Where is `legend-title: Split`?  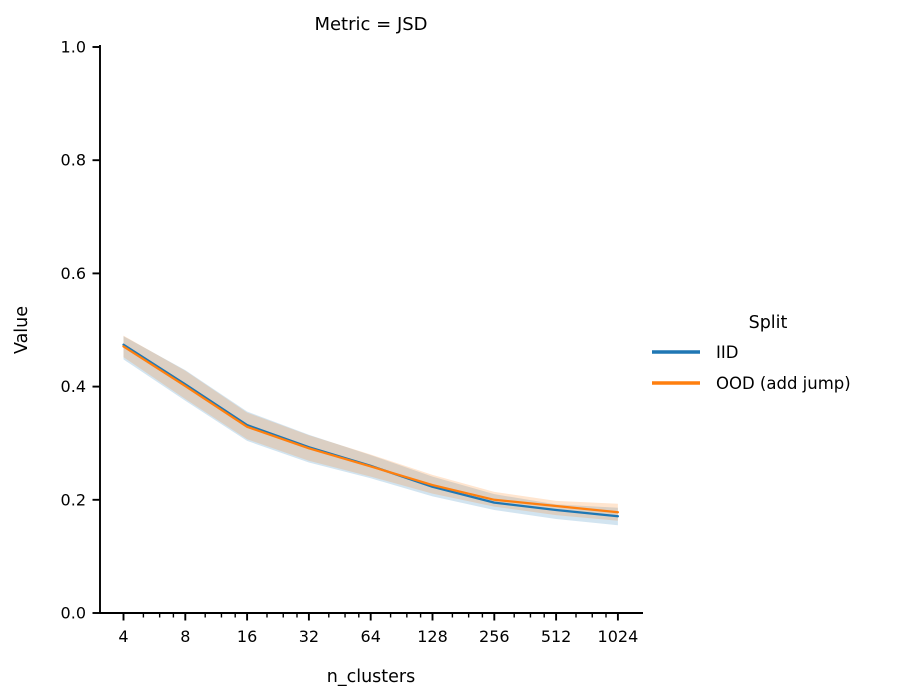
legend-title: Split is located at coordinates (768, 323).